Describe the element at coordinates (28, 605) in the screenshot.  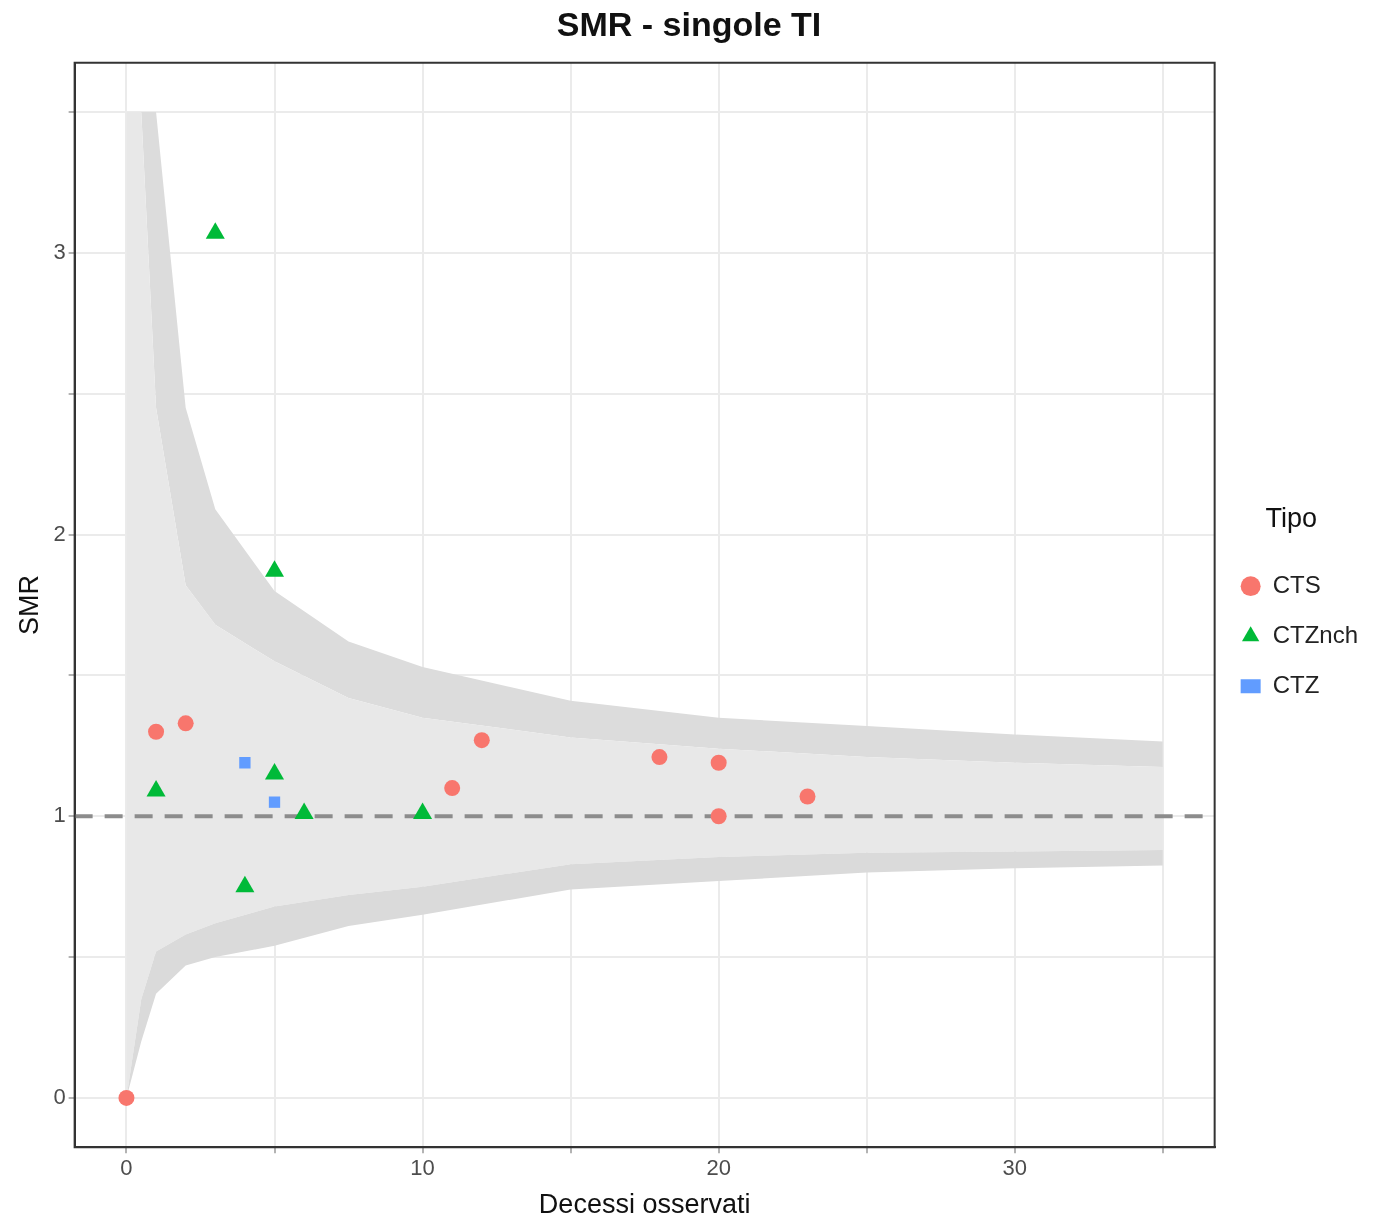
I see `y-axis-title: SMR` at that location.